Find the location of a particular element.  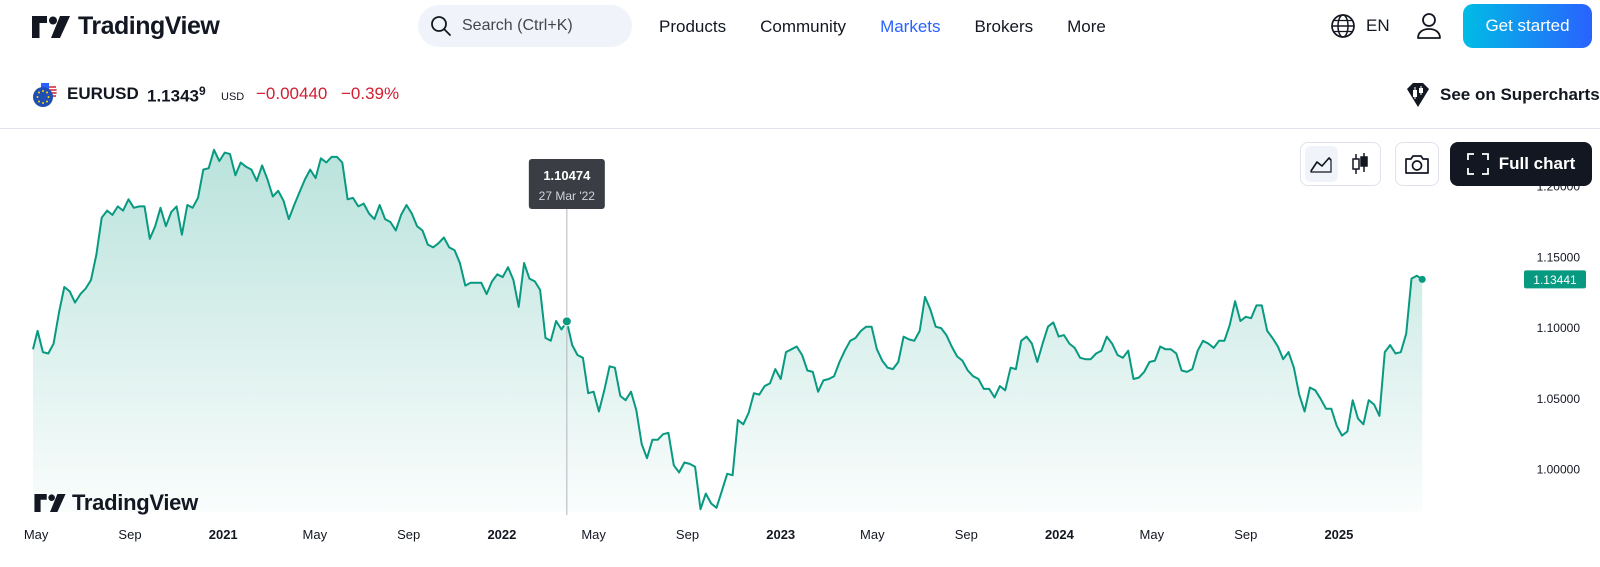

price-change-percent: −0.39% is located at coordinates (370, 93).